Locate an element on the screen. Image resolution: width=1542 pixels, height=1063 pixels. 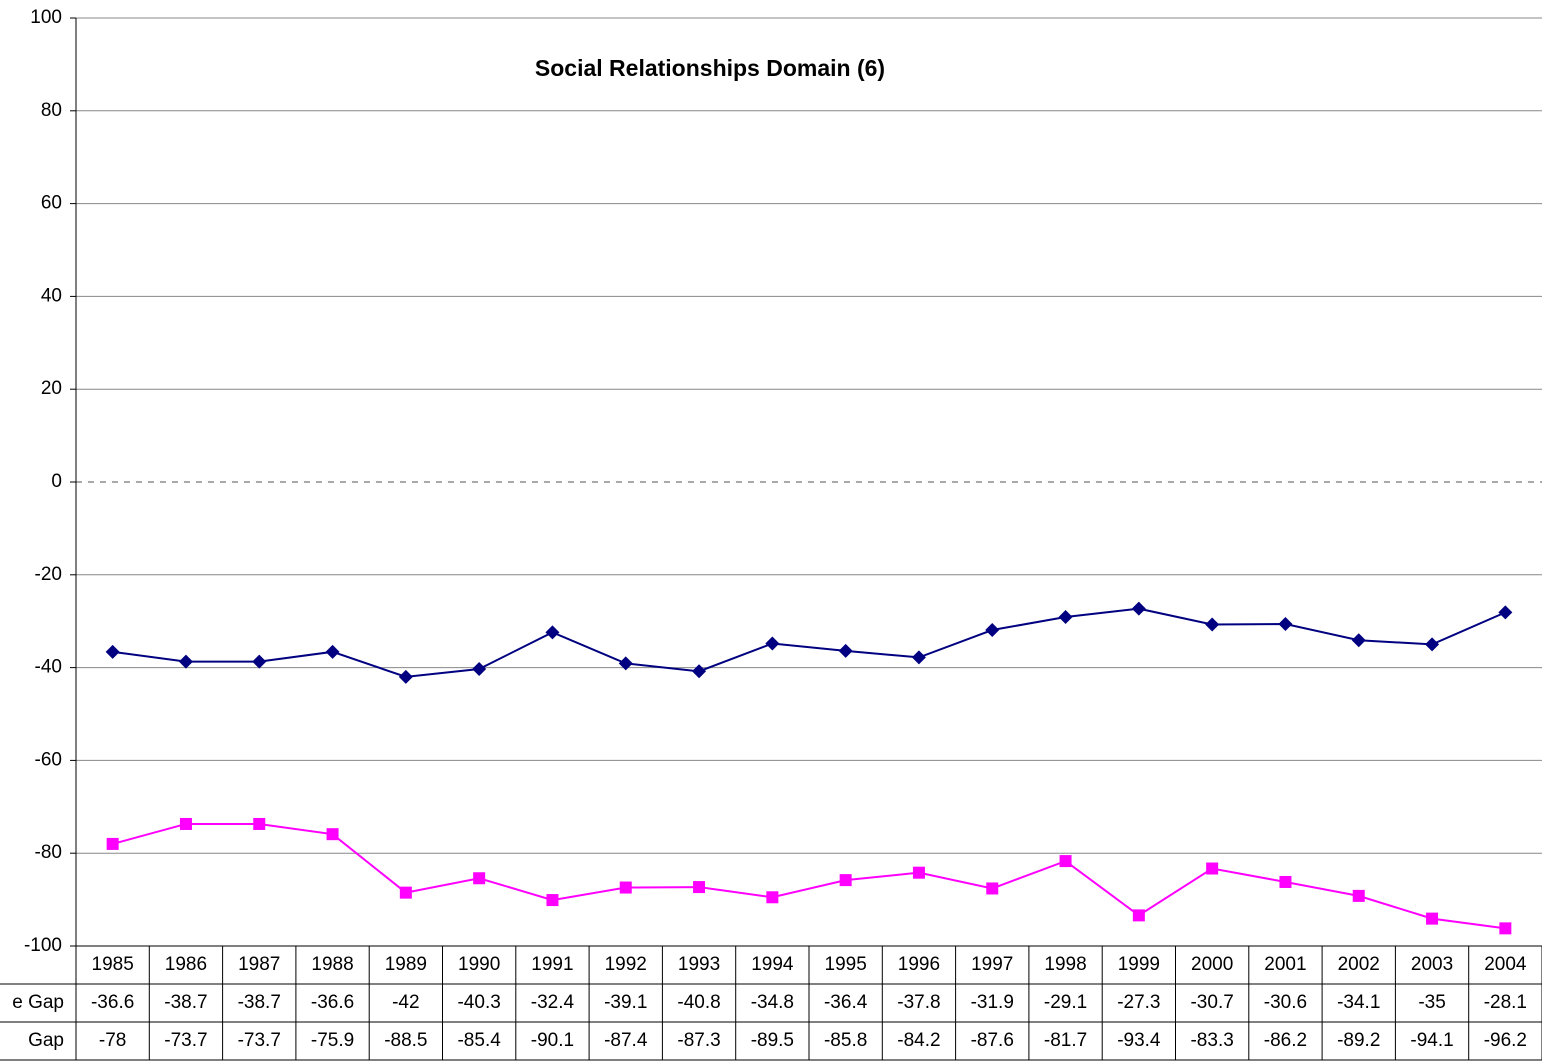
y-tick-label: -60 is located at coordinates (48, 759).